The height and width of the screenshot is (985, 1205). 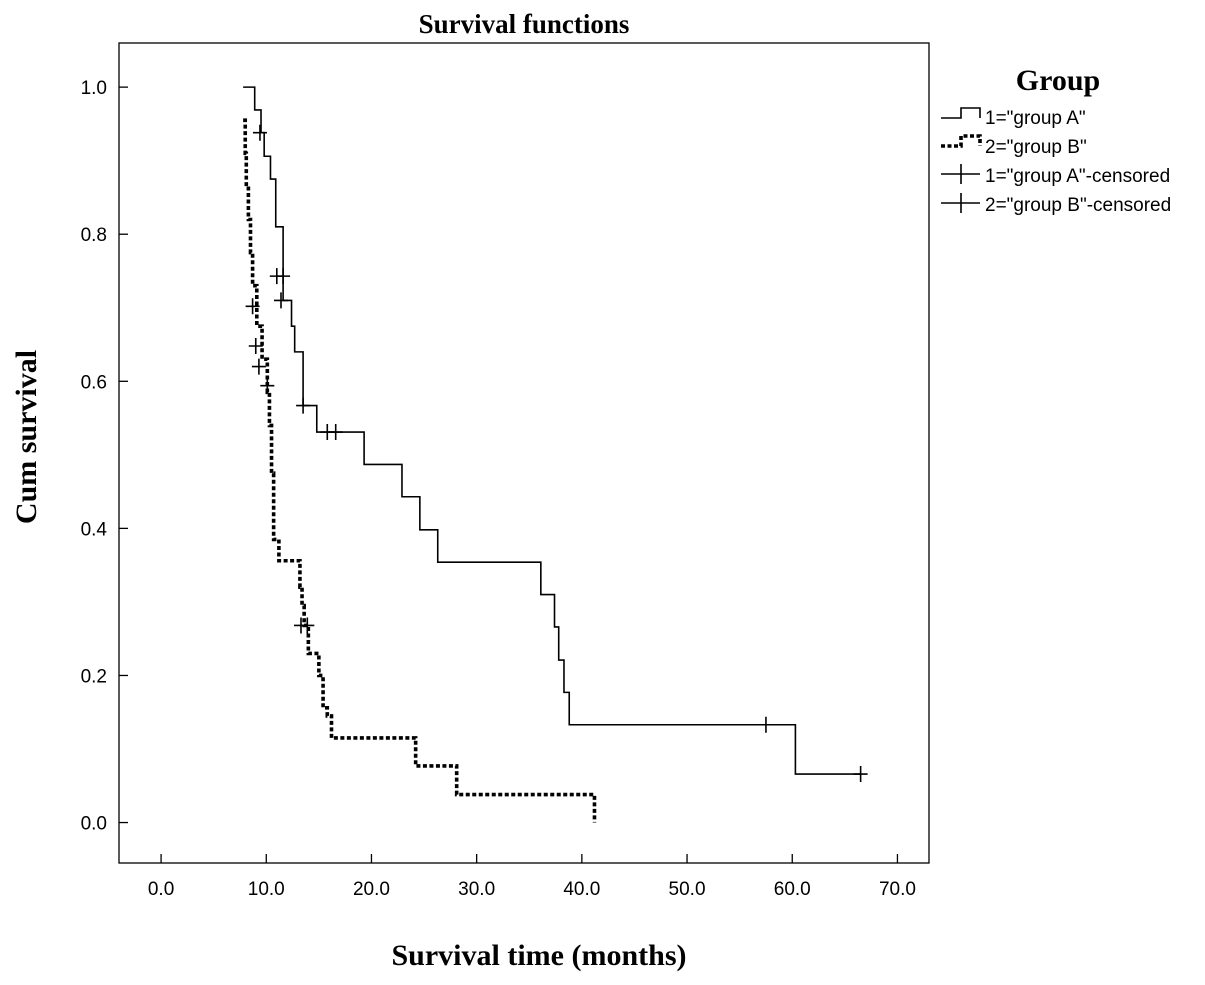 I want to click on legend-item-group-a: 1="group A", so click(x=1013, y=118).